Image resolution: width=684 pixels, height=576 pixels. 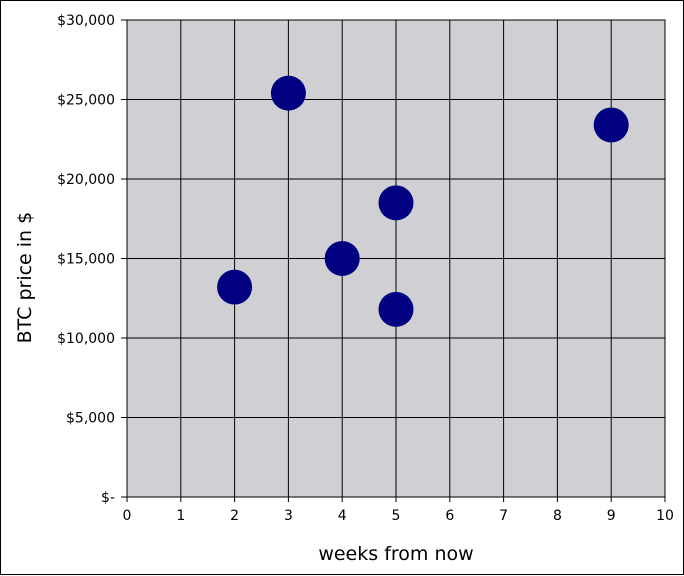 What do you see at coordinates (449, 516) in the screenshot?
I see `x-tick-label: 6` at bounding box center [449, 516].